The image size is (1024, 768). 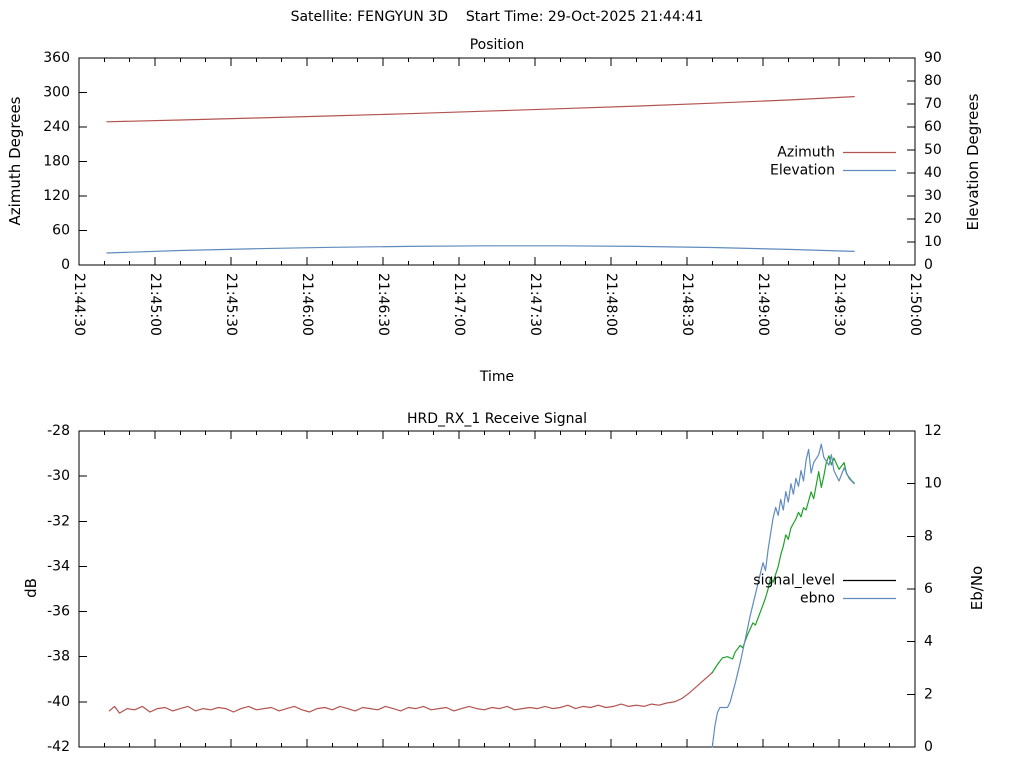 I want to click on x-tick-label: 21:47:00, so click(x=459, y=304).